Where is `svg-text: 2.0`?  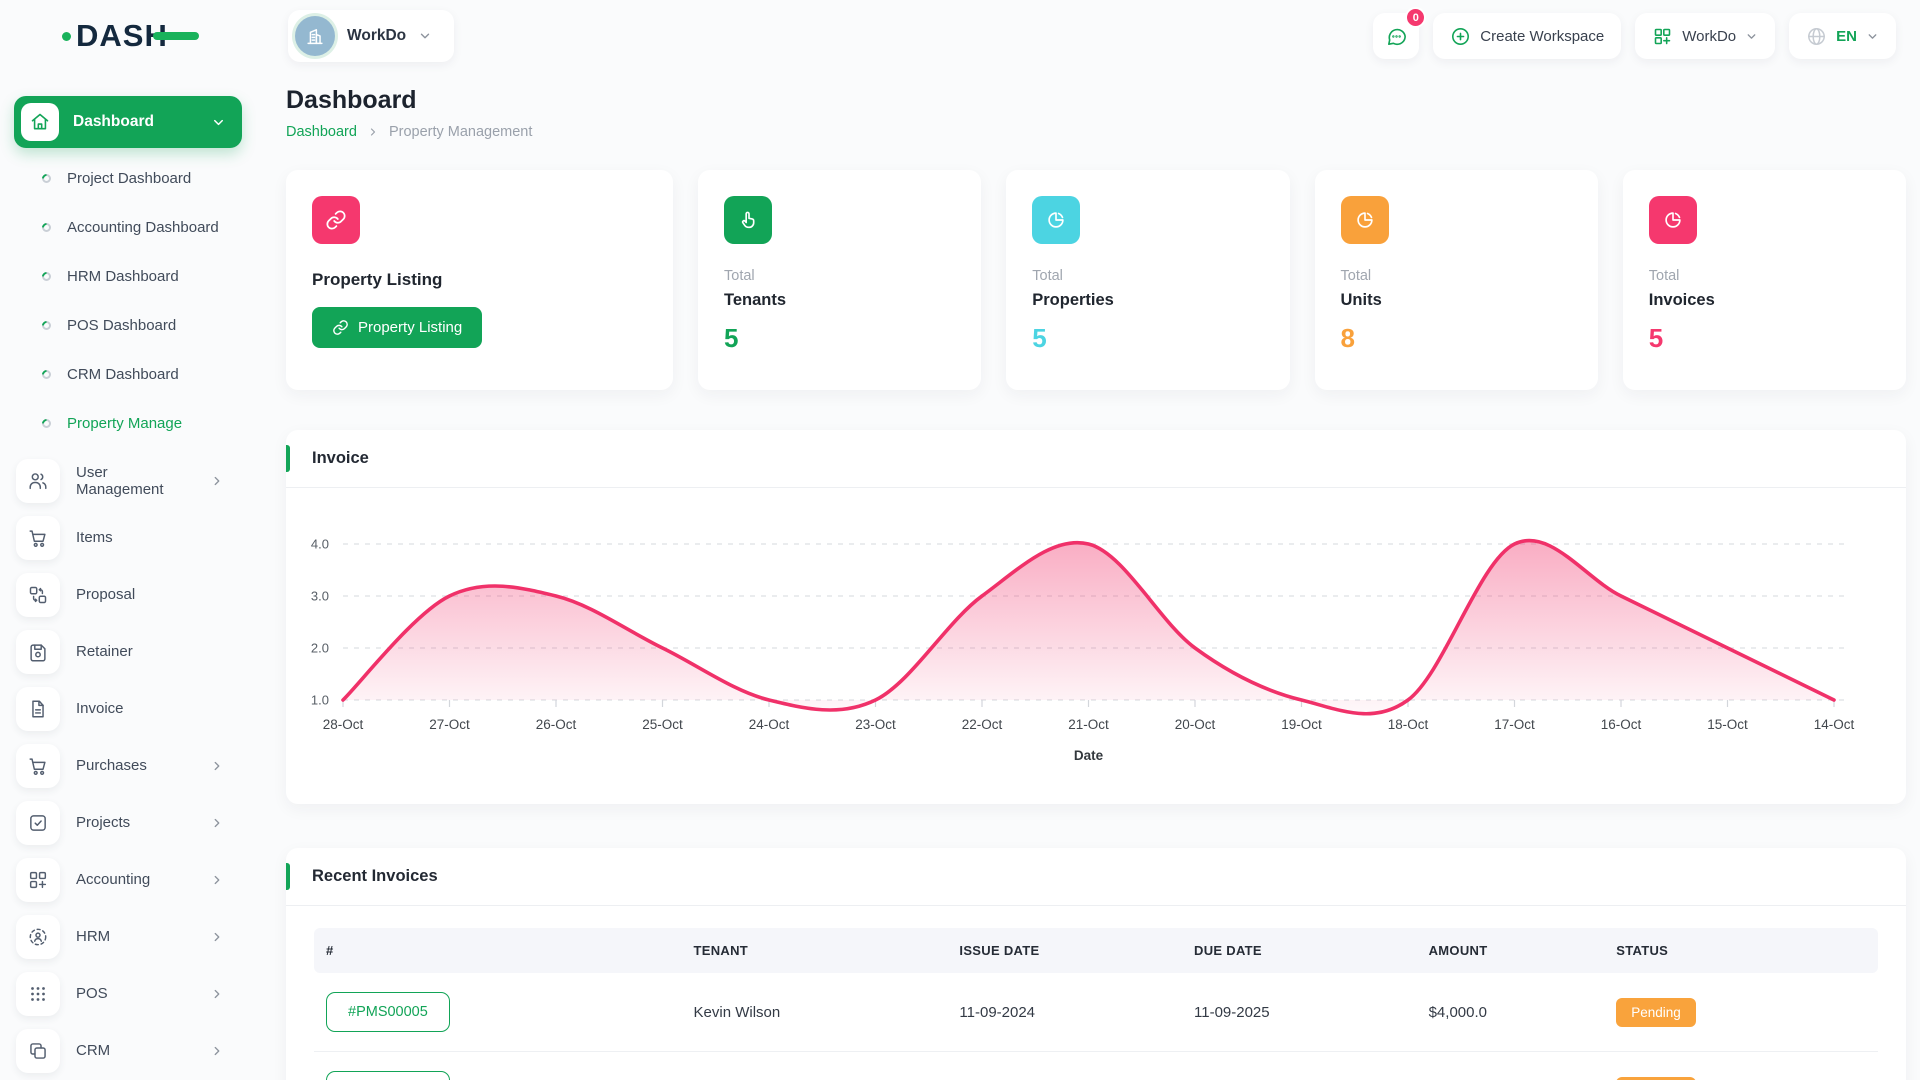
svg-text: 2.0 is located at coordinates (320, 648).